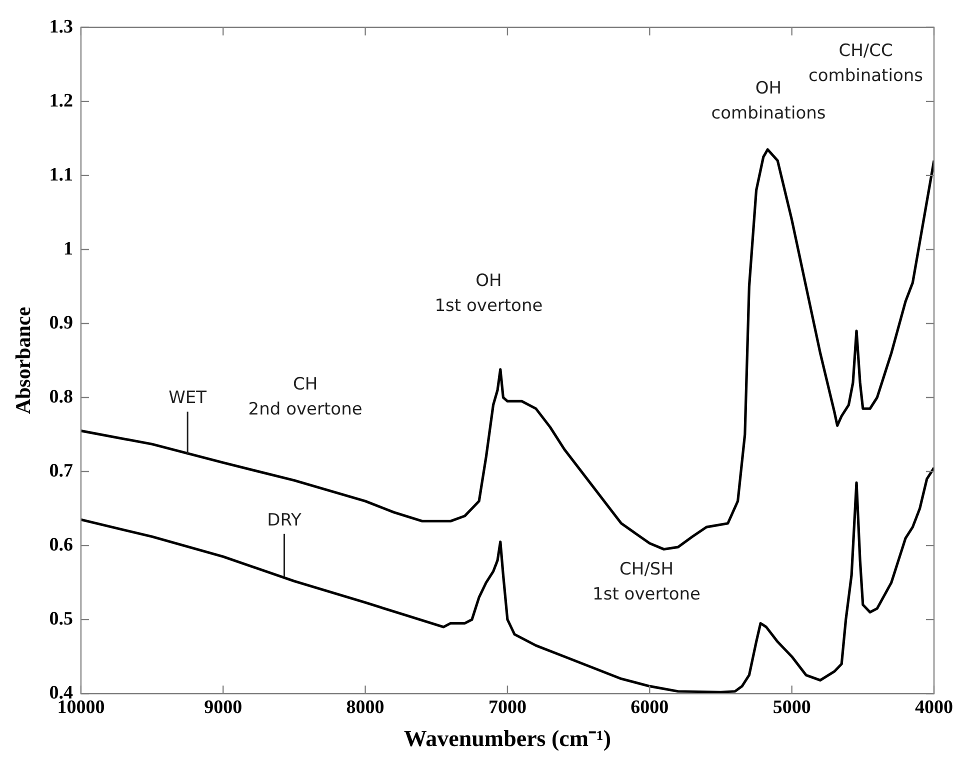 This screenshot has height=765, width=968. What do you see at coordinates (61, 619) in the screenshot?
I see `y-tick-label: 0.5` at bounding box center [61, 619].